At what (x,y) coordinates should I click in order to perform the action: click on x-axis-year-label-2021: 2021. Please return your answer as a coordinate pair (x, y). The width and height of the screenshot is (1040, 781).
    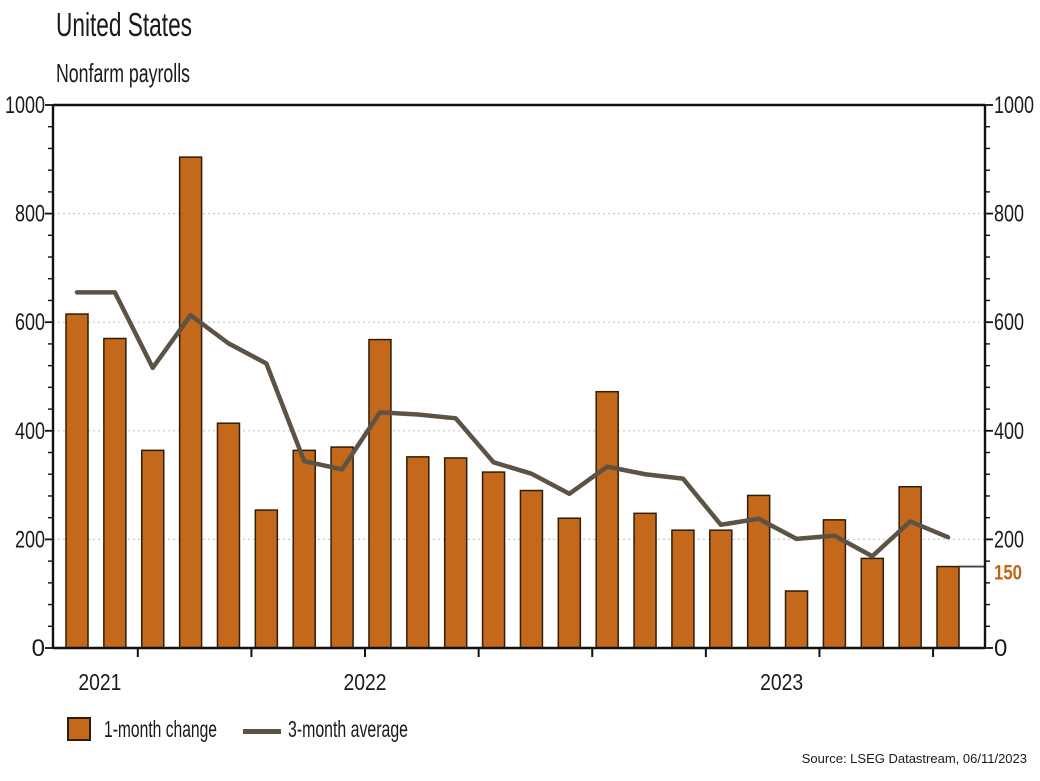
    Looking at the image, I should click on (99, 682).